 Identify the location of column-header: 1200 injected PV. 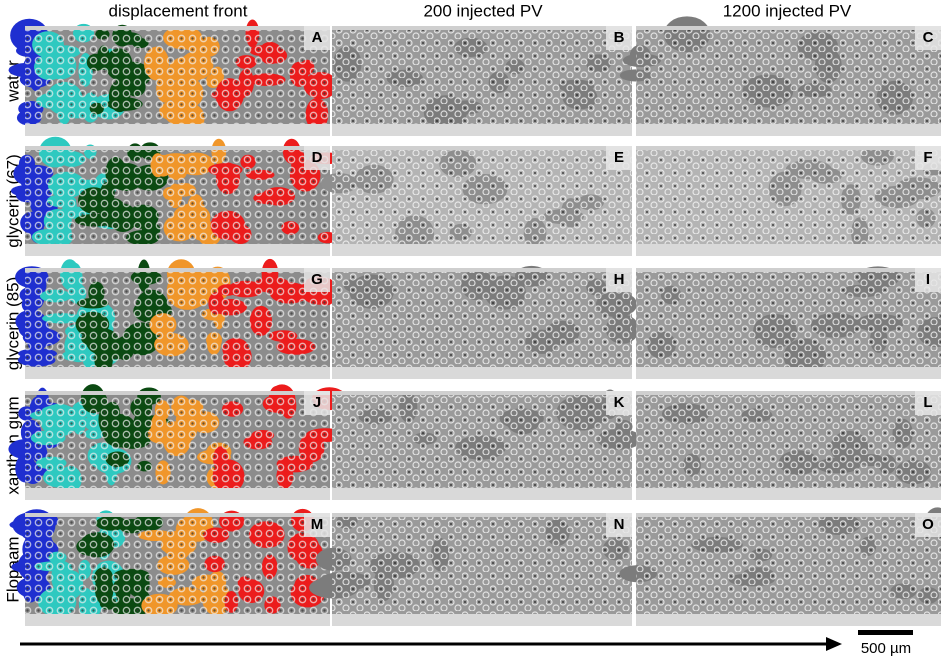
(787, 10).